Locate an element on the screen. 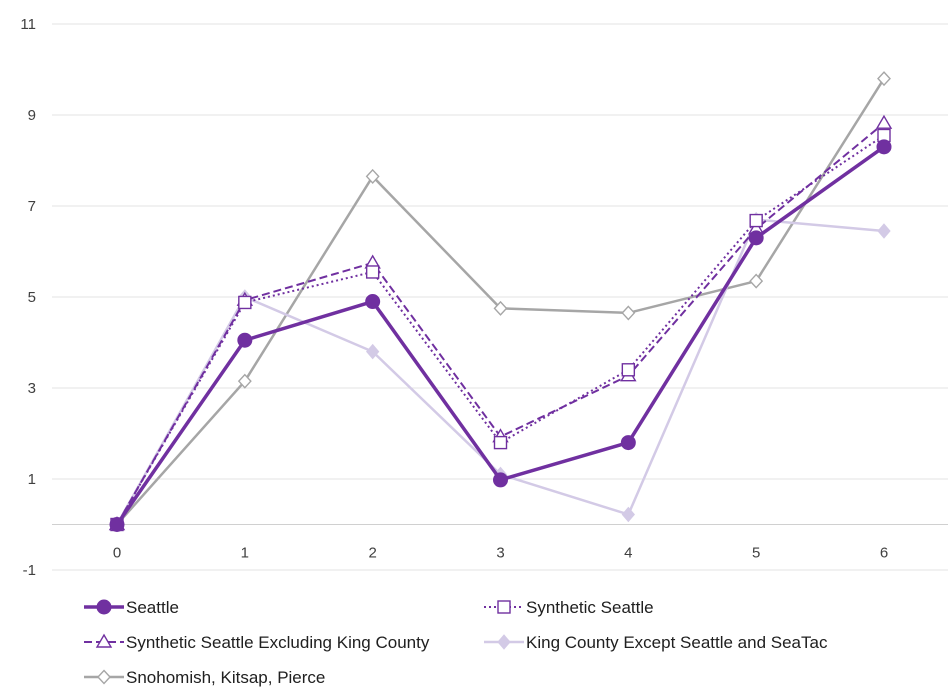  y-tick-label: 9 is located at coordinates (32, 115).